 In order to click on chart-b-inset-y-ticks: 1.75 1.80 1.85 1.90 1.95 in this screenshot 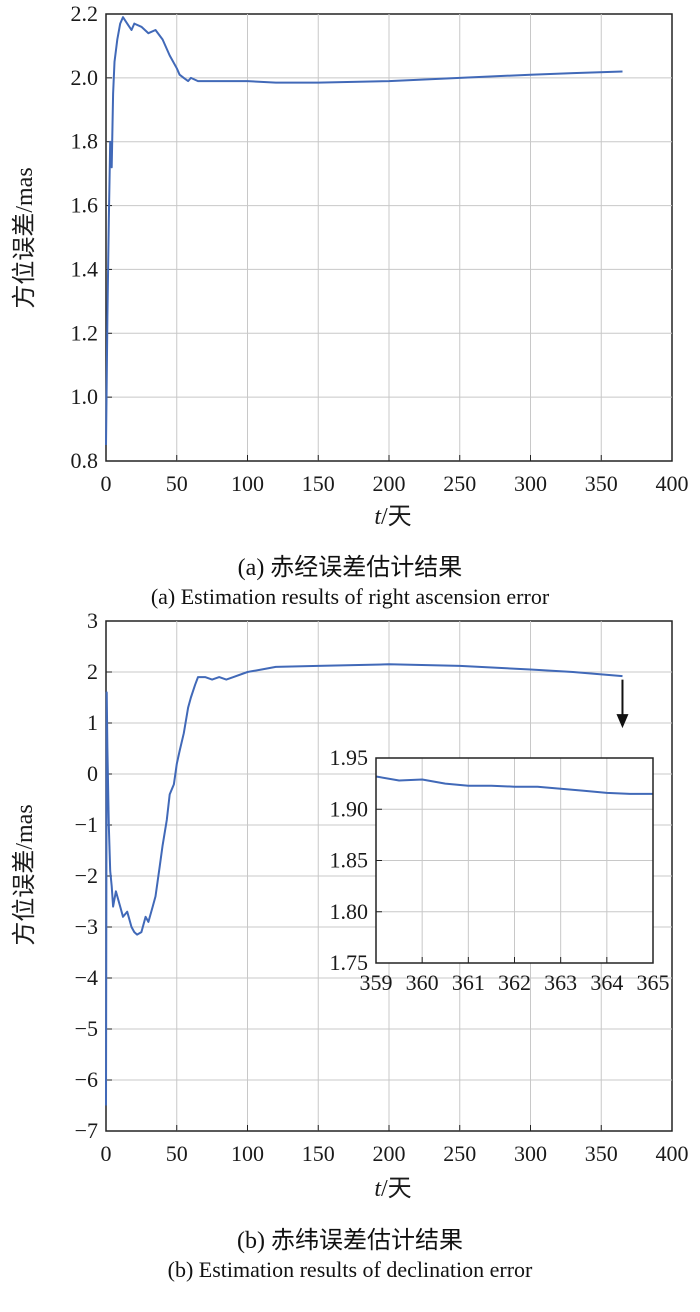, I will do `click(349, 860)`.